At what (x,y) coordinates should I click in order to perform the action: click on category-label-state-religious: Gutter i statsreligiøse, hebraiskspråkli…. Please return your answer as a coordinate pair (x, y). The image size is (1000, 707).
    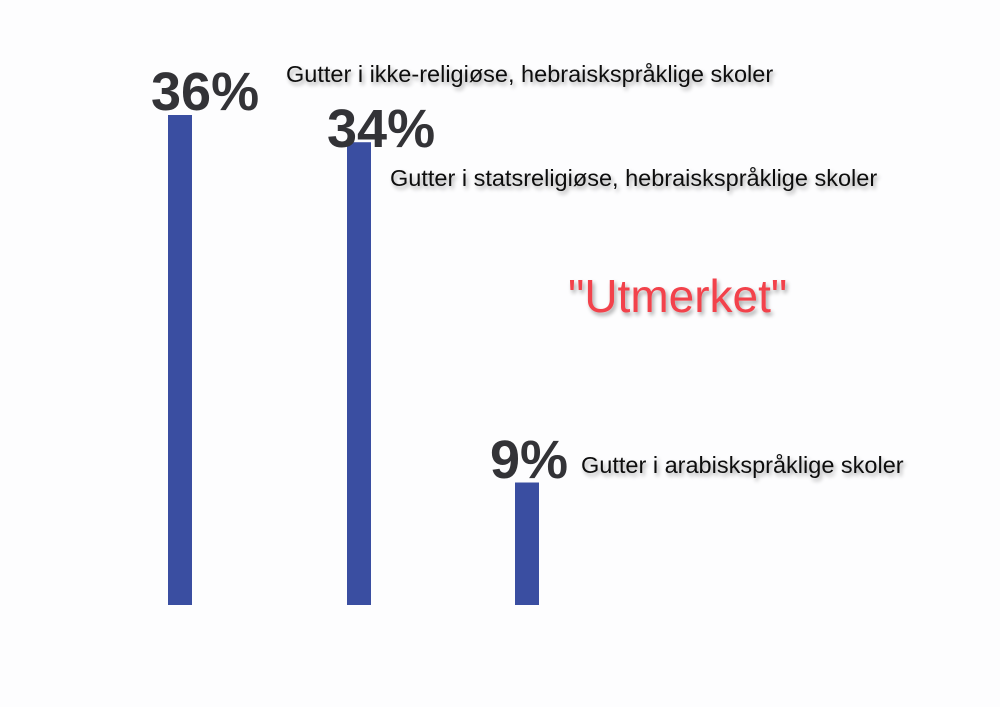
    Looking at the image, I should click on (633, 178).